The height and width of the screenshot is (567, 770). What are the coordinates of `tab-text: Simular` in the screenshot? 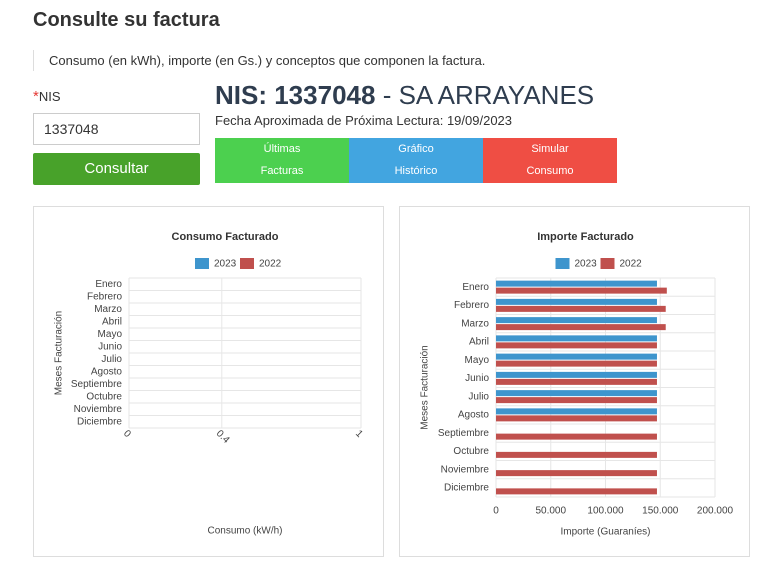 It's located at (550, 149).